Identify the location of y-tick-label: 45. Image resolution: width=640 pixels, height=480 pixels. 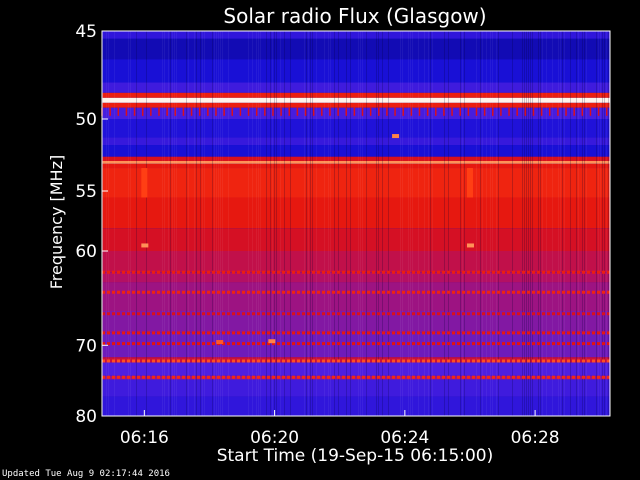
(86, 32).